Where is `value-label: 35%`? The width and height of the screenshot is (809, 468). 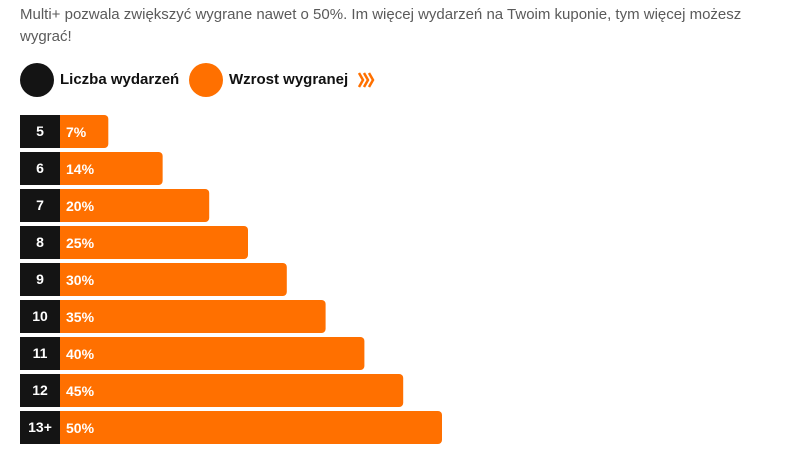 value-label: 35% is located at coordinates (80, 317).